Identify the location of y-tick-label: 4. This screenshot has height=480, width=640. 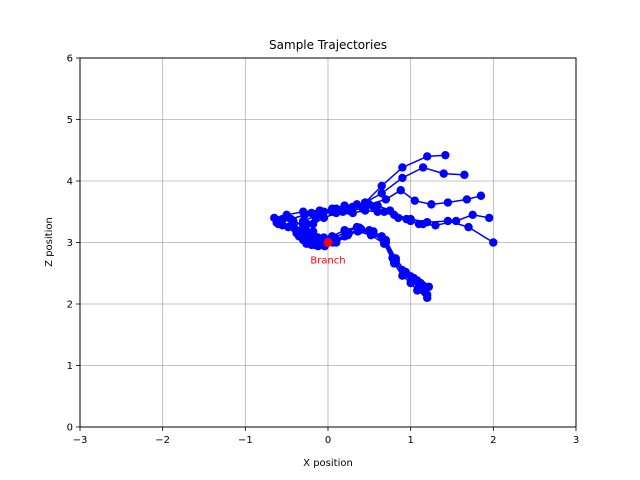
(70, 182).